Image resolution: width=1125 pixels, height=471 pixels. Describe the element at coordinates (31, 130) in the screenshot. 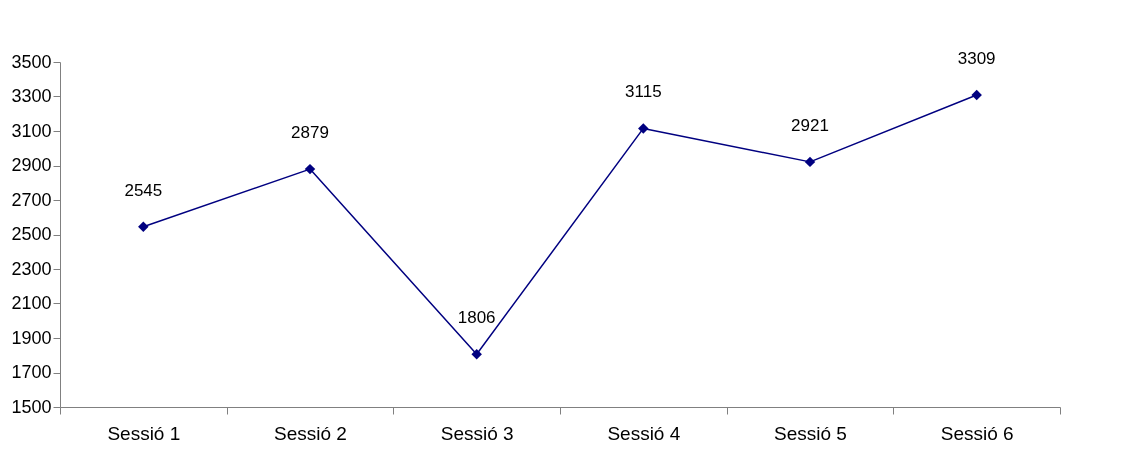

I see `y-tick-label: 3100` at that location.